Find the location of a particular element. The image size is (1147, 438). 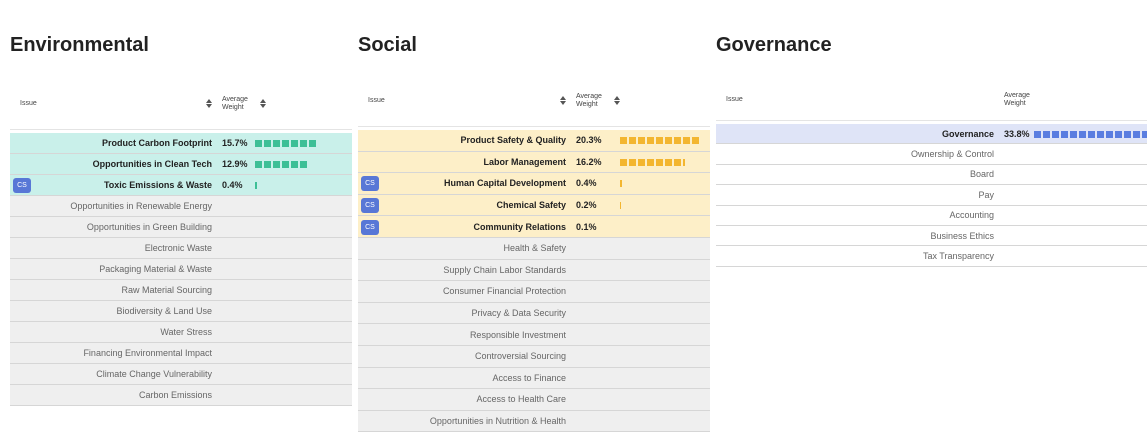

issue-name: Opportunities in Clean Tech is located at coordinates (152, 164).